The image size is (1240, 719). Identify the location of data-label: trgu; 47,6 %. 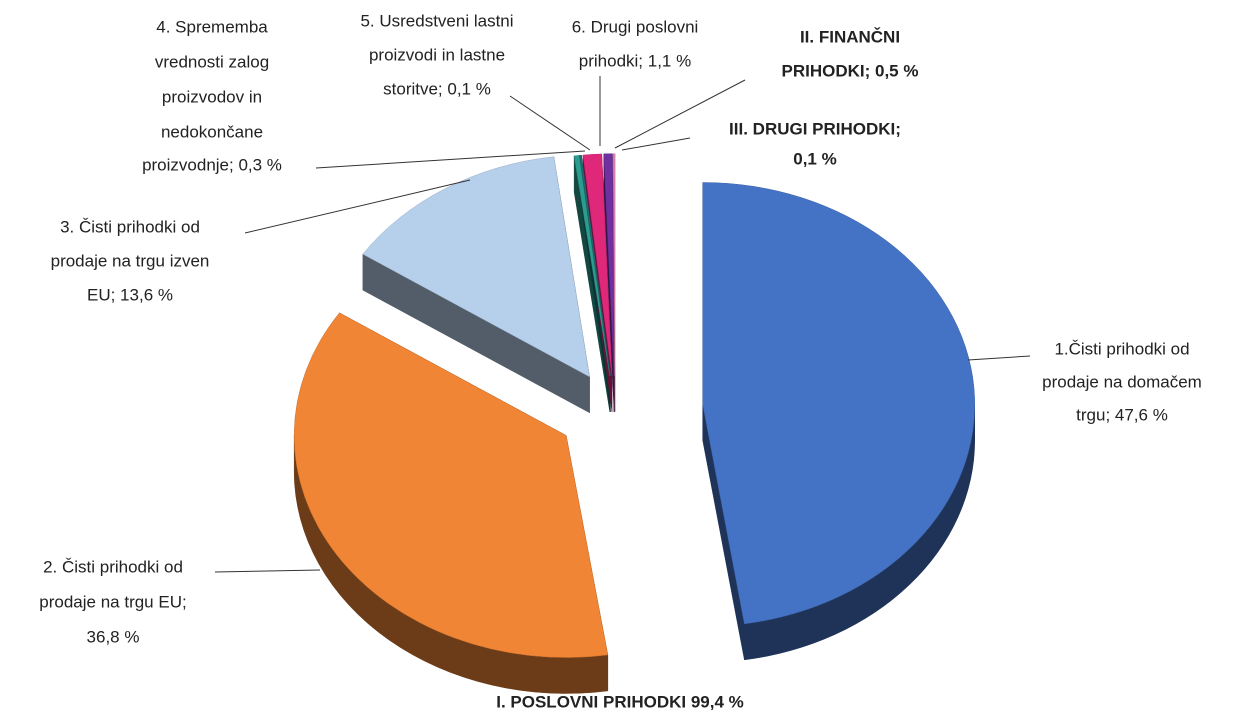
(1122, 414).